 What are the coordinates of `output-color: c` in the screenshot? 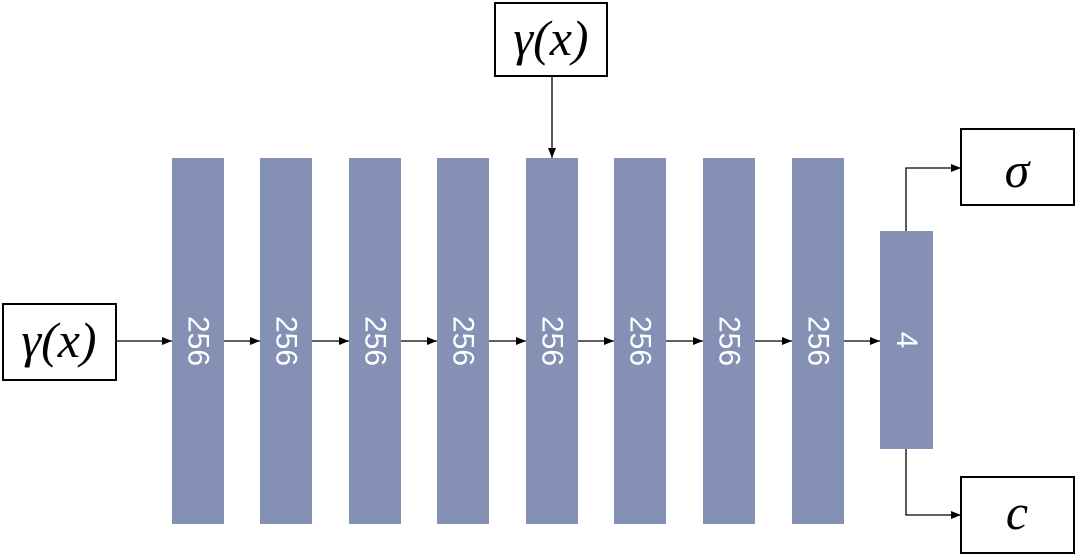 It's located at (1017, 515).